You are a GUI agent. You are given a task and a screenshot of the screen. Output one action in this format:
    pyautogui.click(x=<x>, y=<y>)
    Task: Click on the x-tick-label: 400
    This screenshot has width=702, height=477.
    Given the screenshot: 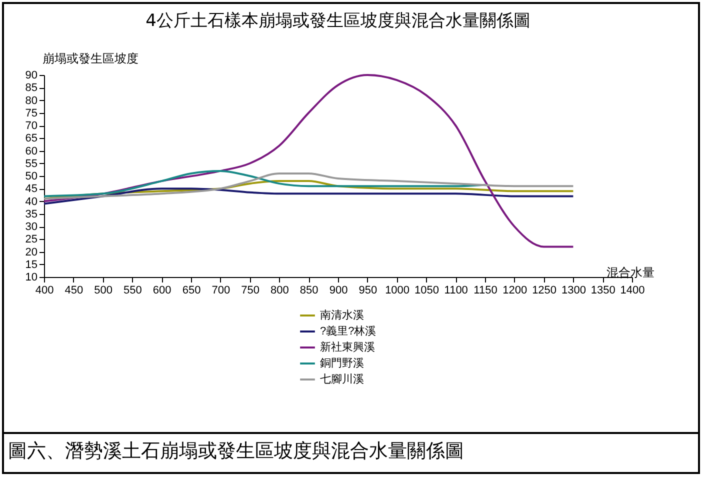 What is the action you would take?
    pyautogui.click(x=44, y=290)
    